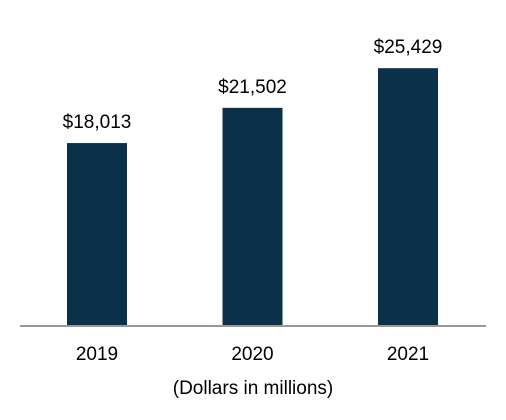 This screenshot has width=506, height=420. What do you see at coordinates (252, 87) in the screenshot?
I see `value-label: $21,502` at bounding box center [252, 87].